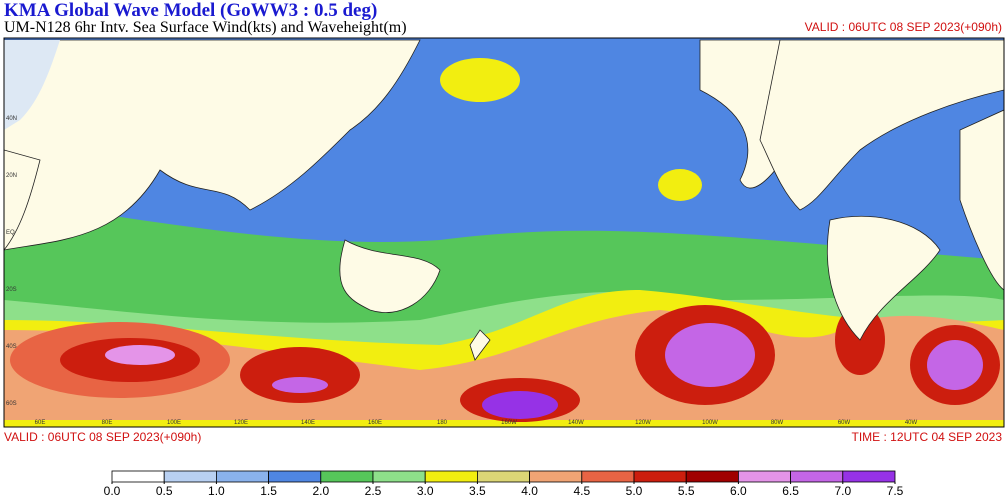  I want to click on lon-label: 80W, so click(777, 423).